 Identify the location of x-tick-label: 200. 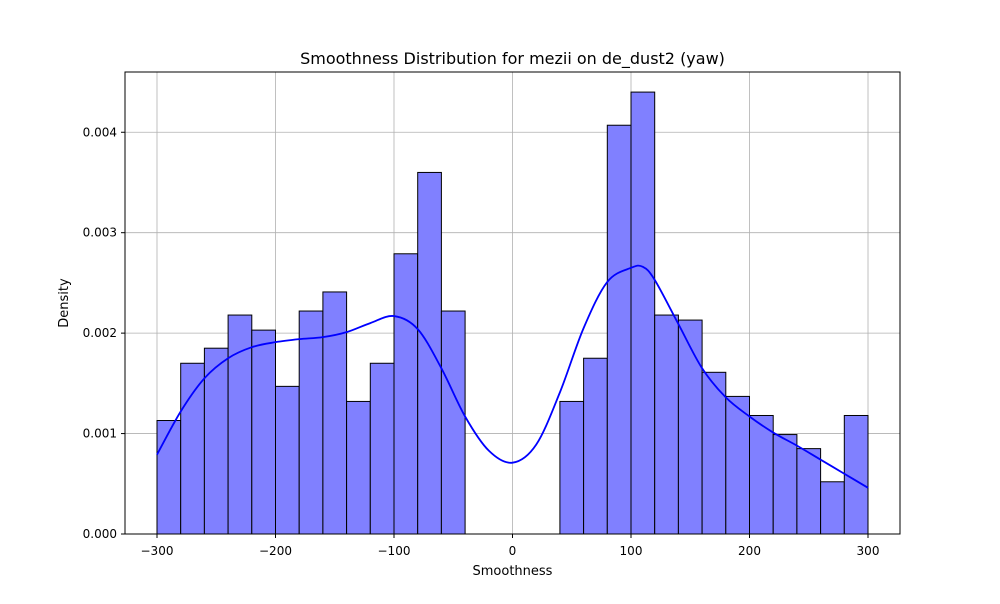
(749, 551).